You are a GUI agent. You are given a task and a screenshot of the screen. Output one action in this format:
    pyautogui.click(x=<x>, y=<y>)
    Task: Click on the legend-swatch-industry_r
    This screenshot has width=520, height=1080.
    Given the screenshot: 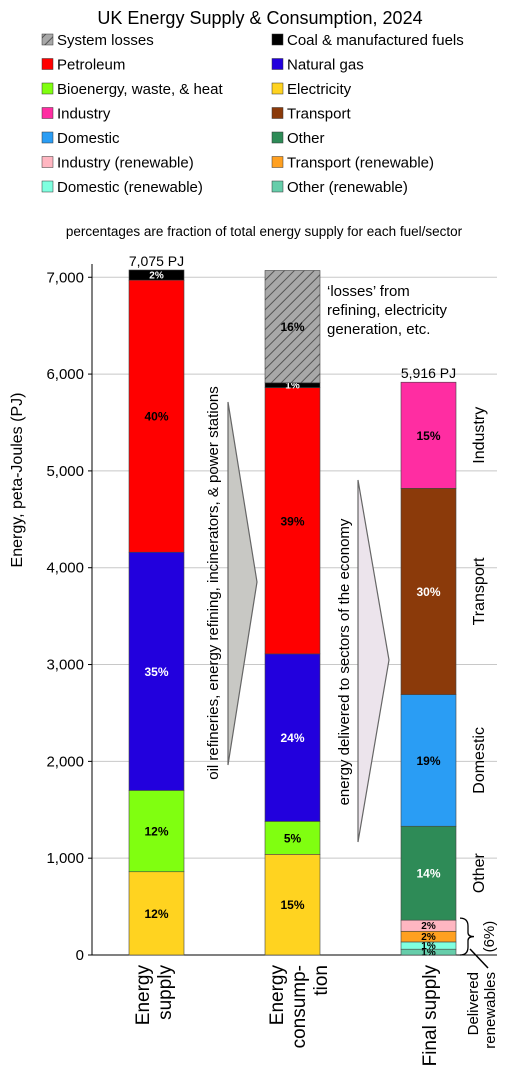 What is the action you would take?
    pyautogui.click(x=47, y=162)
    